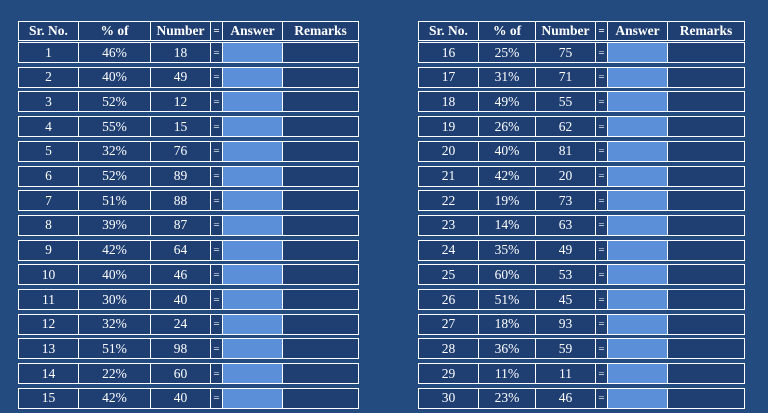  Describe the element at coordinates (180, 374) in the screenshot. I see `number-cell: 60` at that location.